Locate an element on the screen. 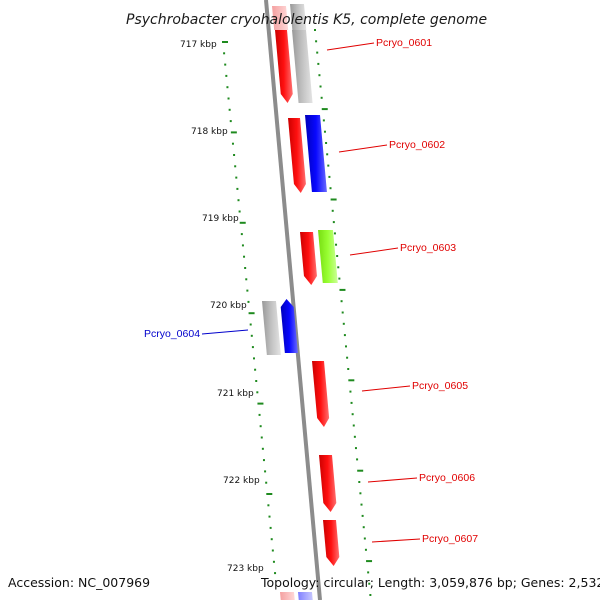 The image size is (600, 600). gene-label-pcryo-0601: Pcryo_0601 is located at coordinates (404, 43).